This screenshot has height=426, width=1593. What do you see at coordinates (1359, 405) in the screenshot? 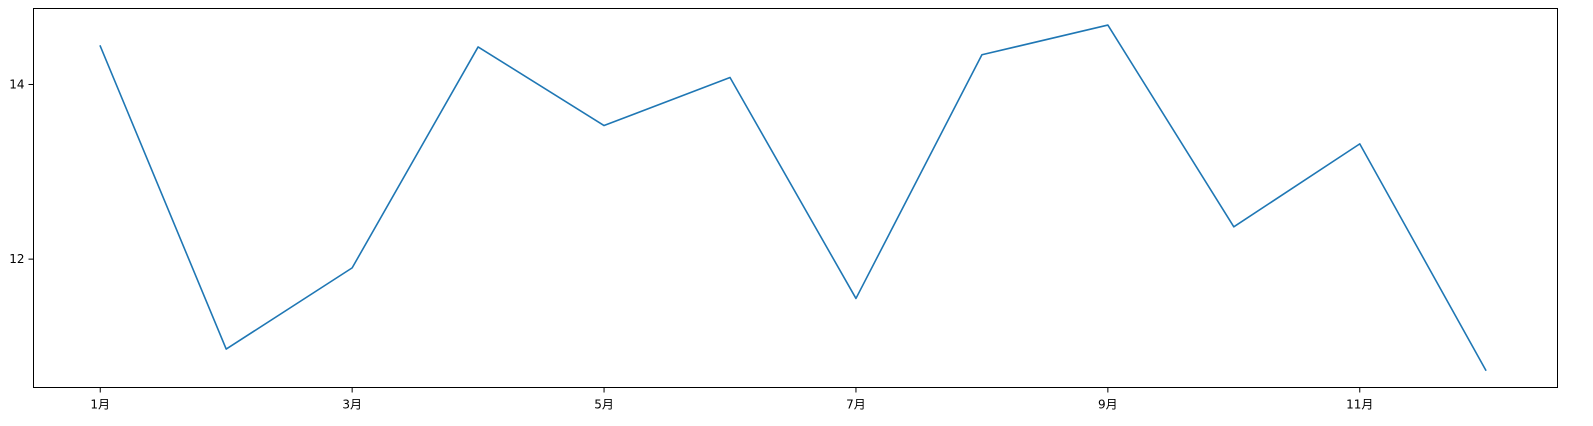
I see `x-tick-label: 11月` at bounding box center [1359, 405].